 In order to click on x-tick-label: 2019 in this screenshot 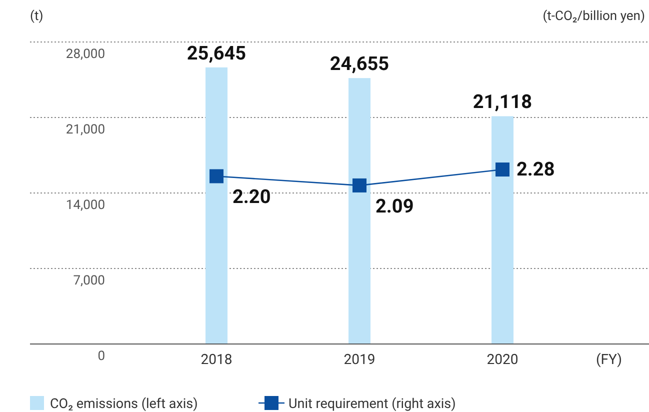, I will do `click(360, 360)`.